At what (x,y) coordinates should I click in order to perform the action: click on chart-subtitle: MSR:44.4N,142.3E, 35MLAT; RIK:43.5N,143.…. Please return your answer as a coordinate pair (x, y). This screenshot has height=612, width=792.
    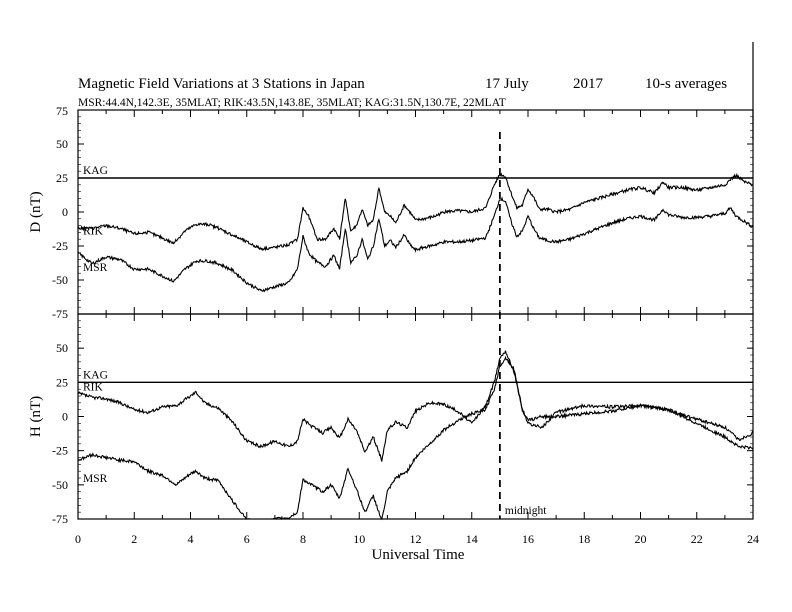
    Looking at the image, I should click on (292, 103).